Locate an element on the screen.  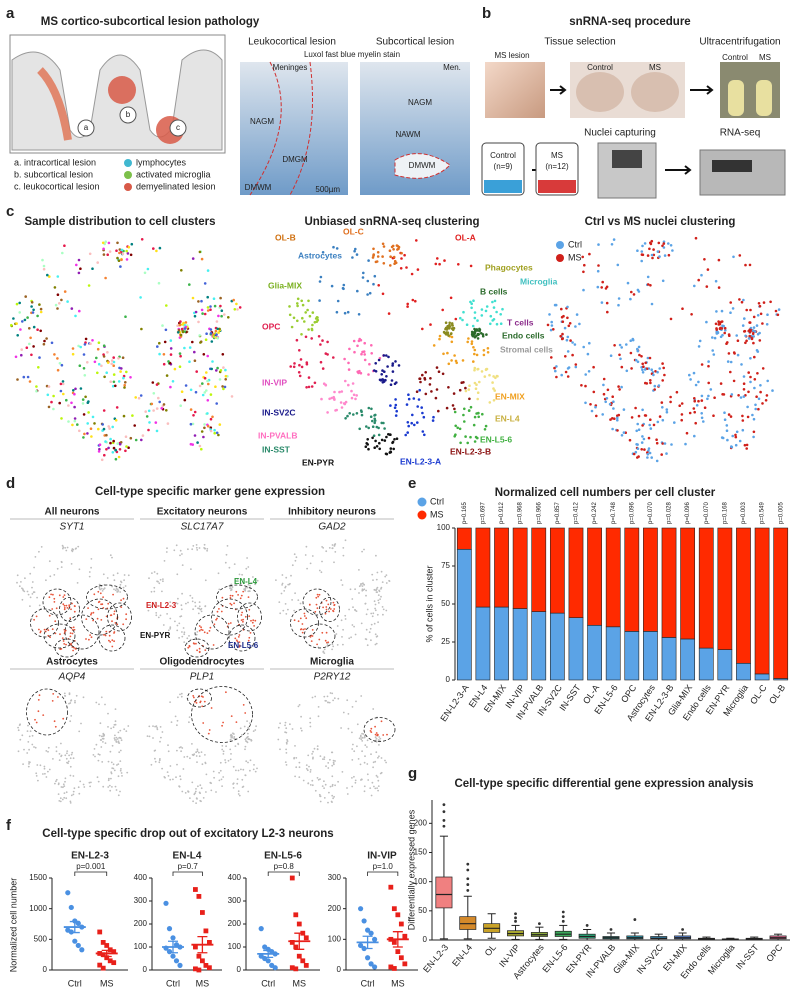
x-tick-label: MS is located at coordinates (398, 983).